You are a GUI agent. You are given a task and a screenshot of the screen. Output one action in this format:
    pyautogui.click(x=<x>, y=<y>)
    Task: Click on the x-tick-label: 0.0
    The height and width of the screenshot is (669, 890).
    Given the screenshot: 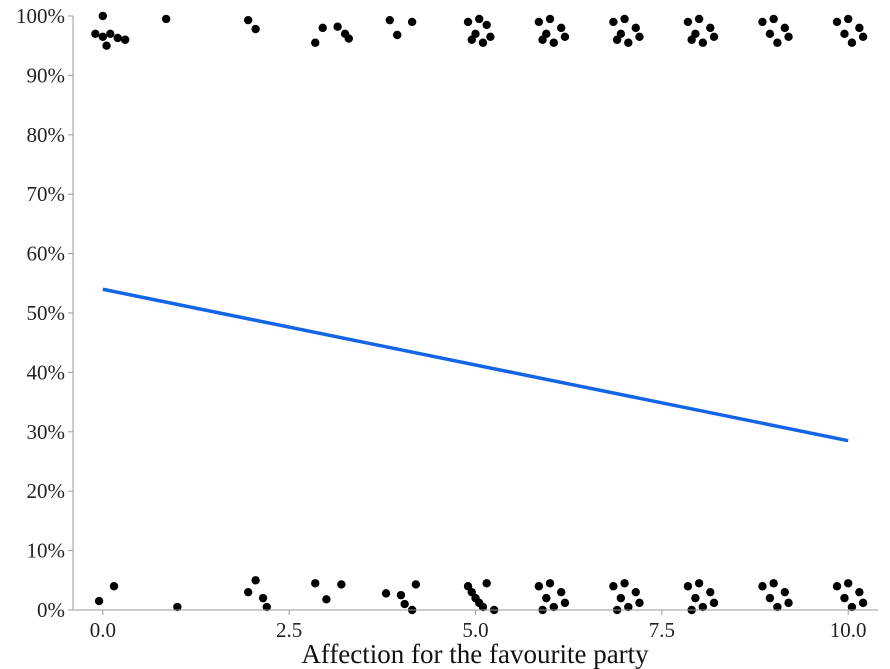 What is the action you would take?
    pyautogui.click(x=103, y=630)
    